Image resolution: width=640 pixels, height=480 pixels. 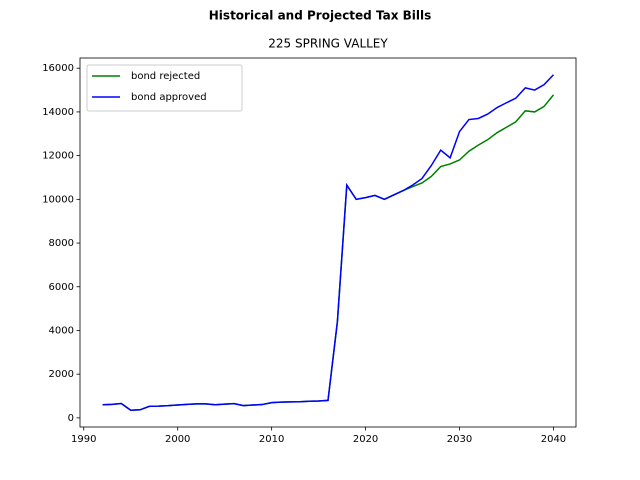 I want to click on x-tick-label: 2020, so click(x=365, y=439).